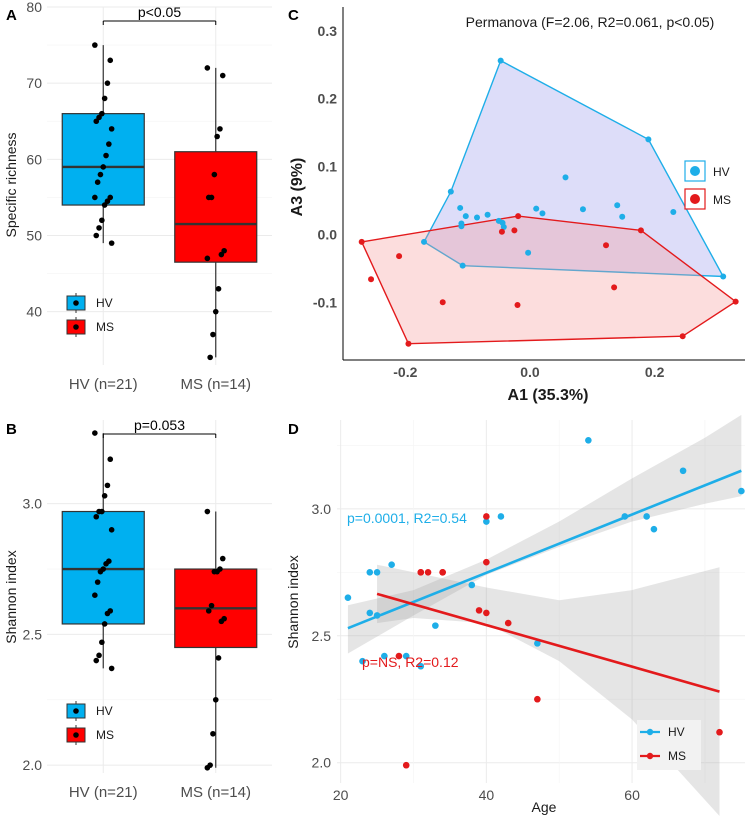 Image resolution: width=749 pixels, height=819 pixels. Describe the element at coordinates (530, 372) in the screenshot. I see `x-tick-label: 0.0` at that location.